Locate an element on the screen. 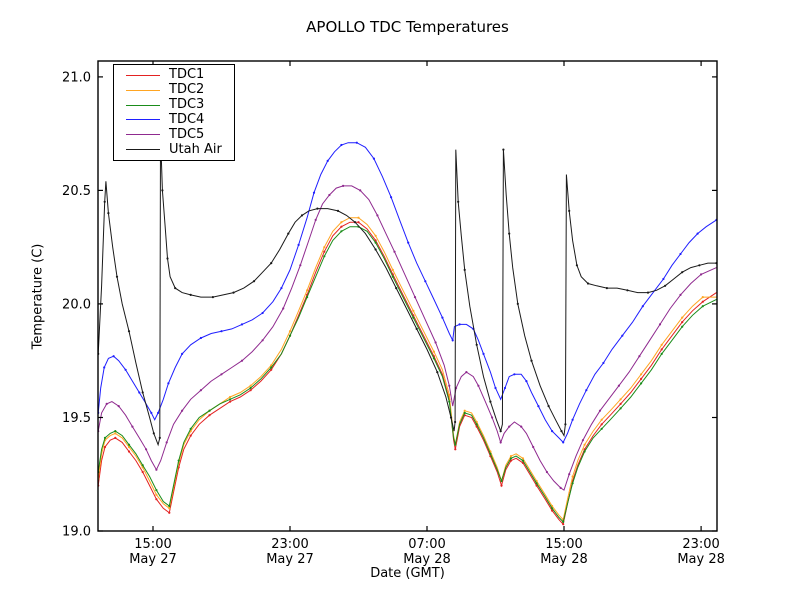  legend-label: TDC4 is located at coordinates (187, 119).